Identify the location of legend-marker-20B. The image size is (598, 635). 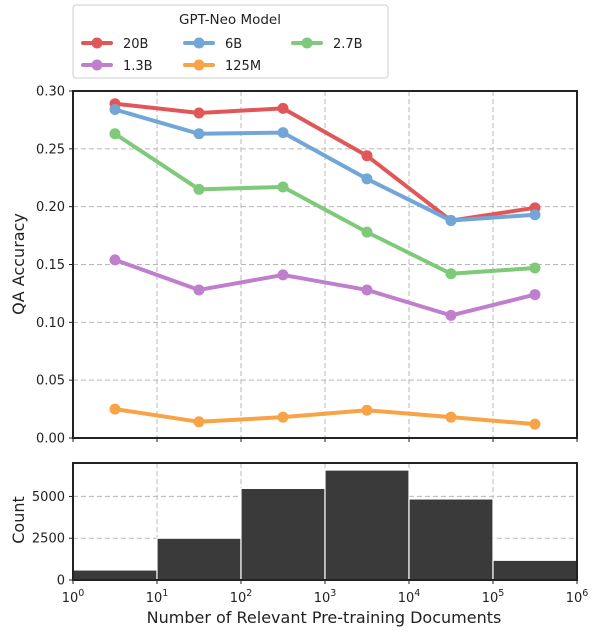
(97, 43).